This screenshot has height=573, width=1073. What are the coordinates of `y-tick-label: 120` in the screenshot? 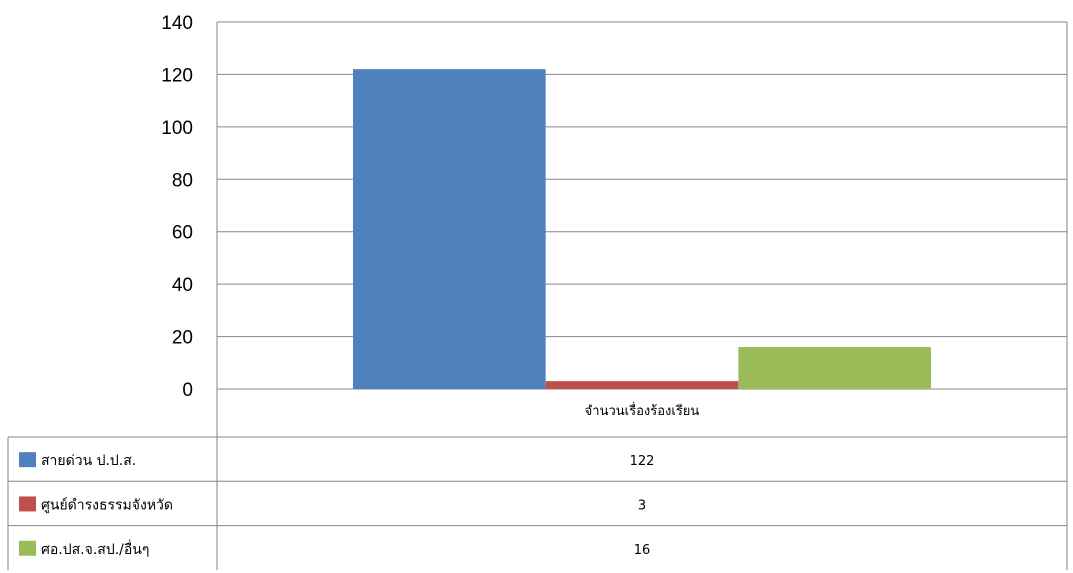 It's located at (177, 75).